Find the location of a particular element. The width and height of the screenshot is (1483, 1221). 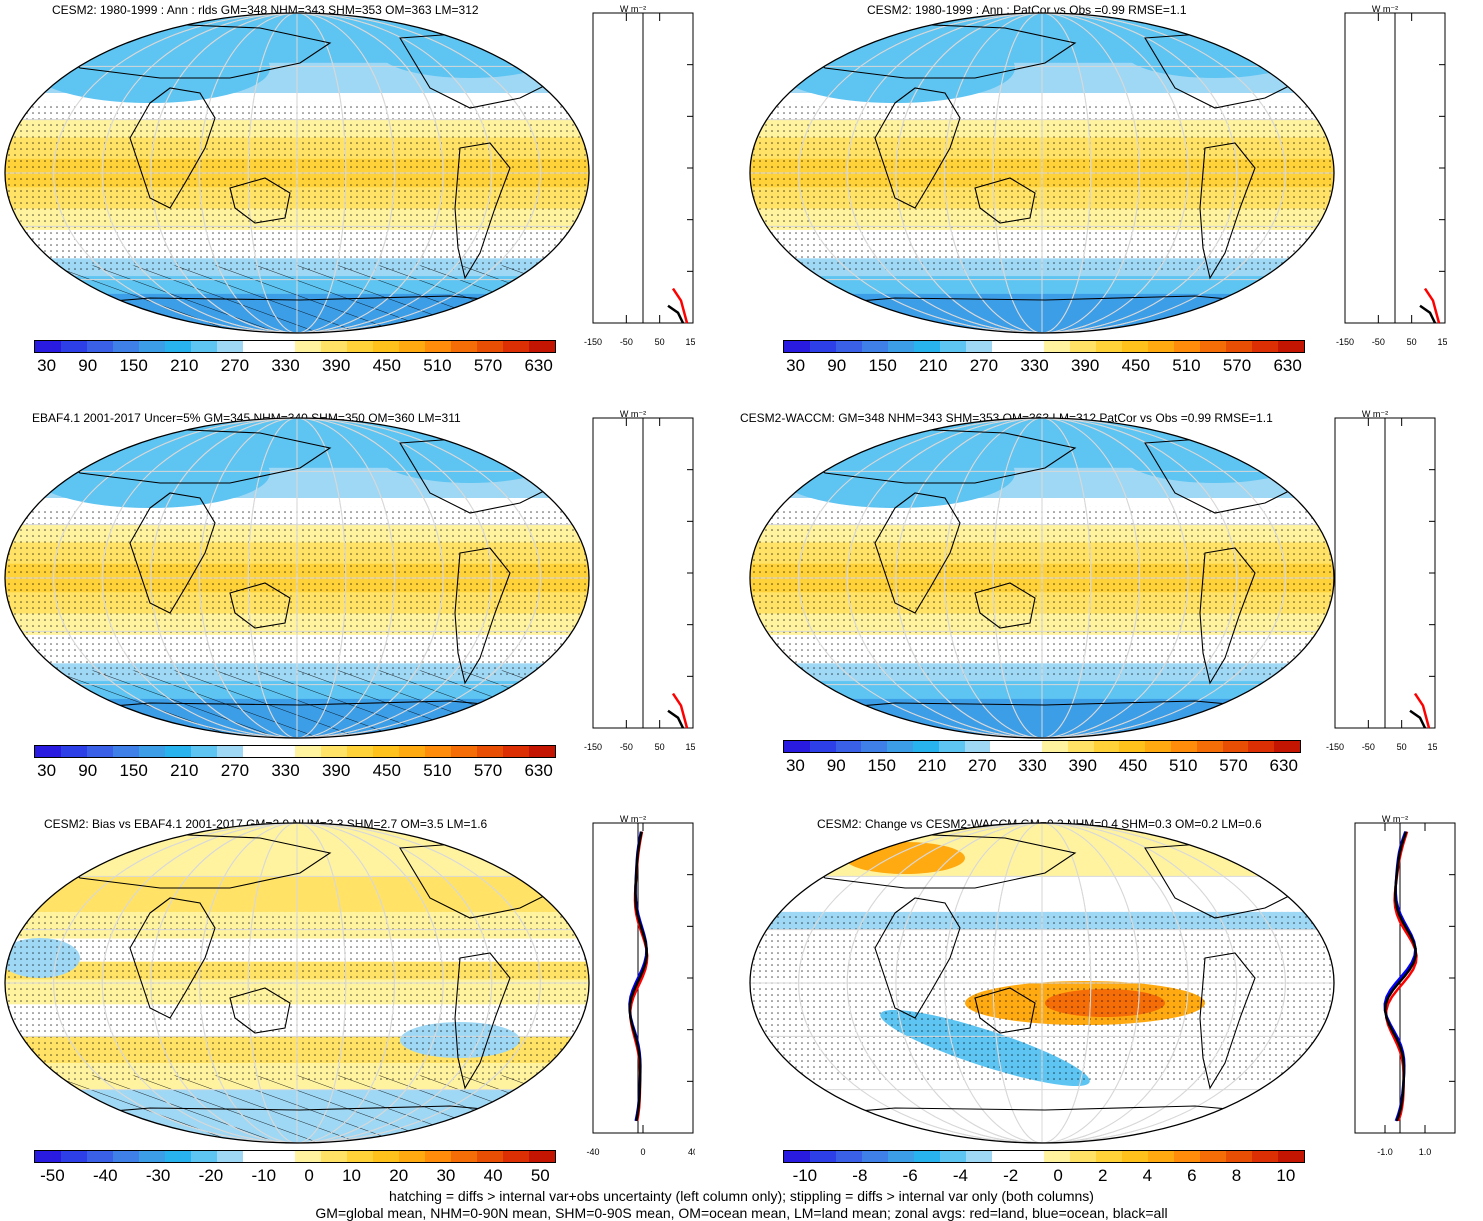

zonal-curve-land is located at coordinates (680, 710).